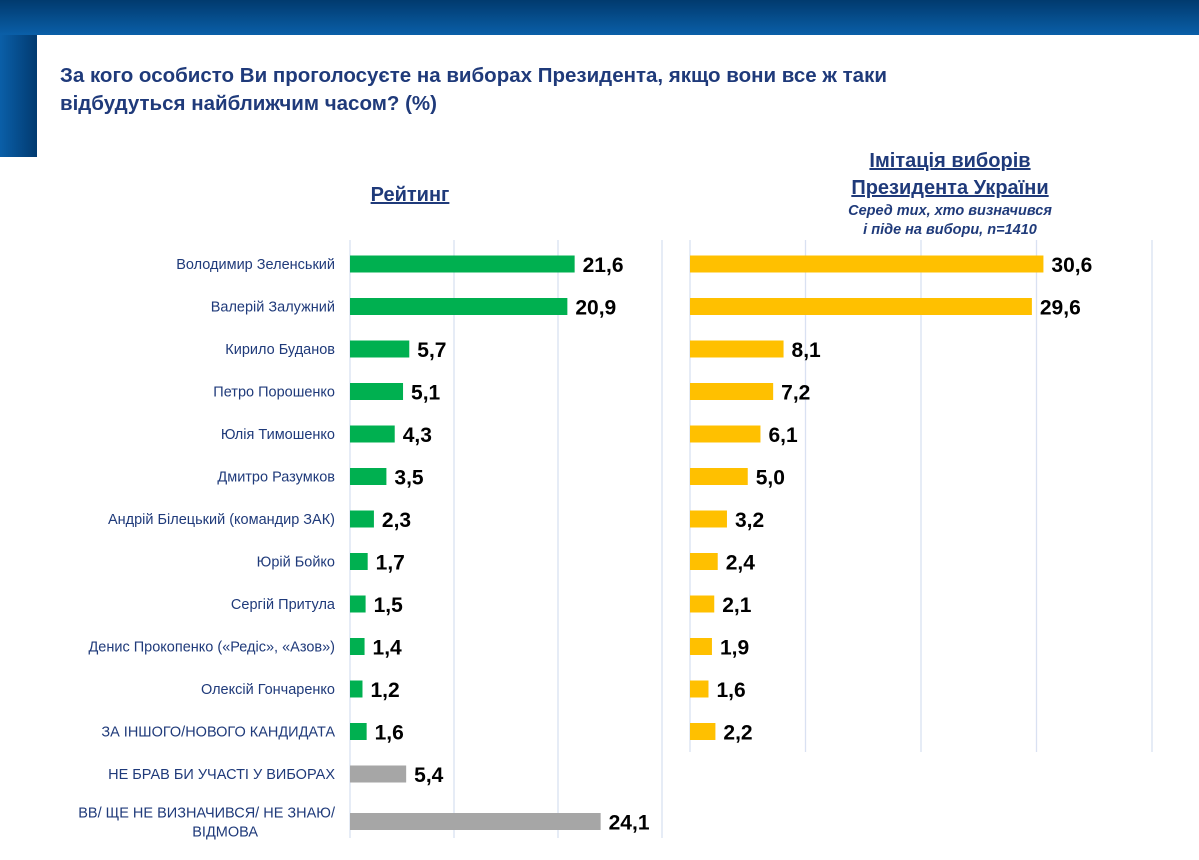 This screenshot has height=860, width=1199. What do you see at coordinates (274, 393) in the screenshot?
I see `category-label: Петро Порошенко` at bounding box center [274, 393].